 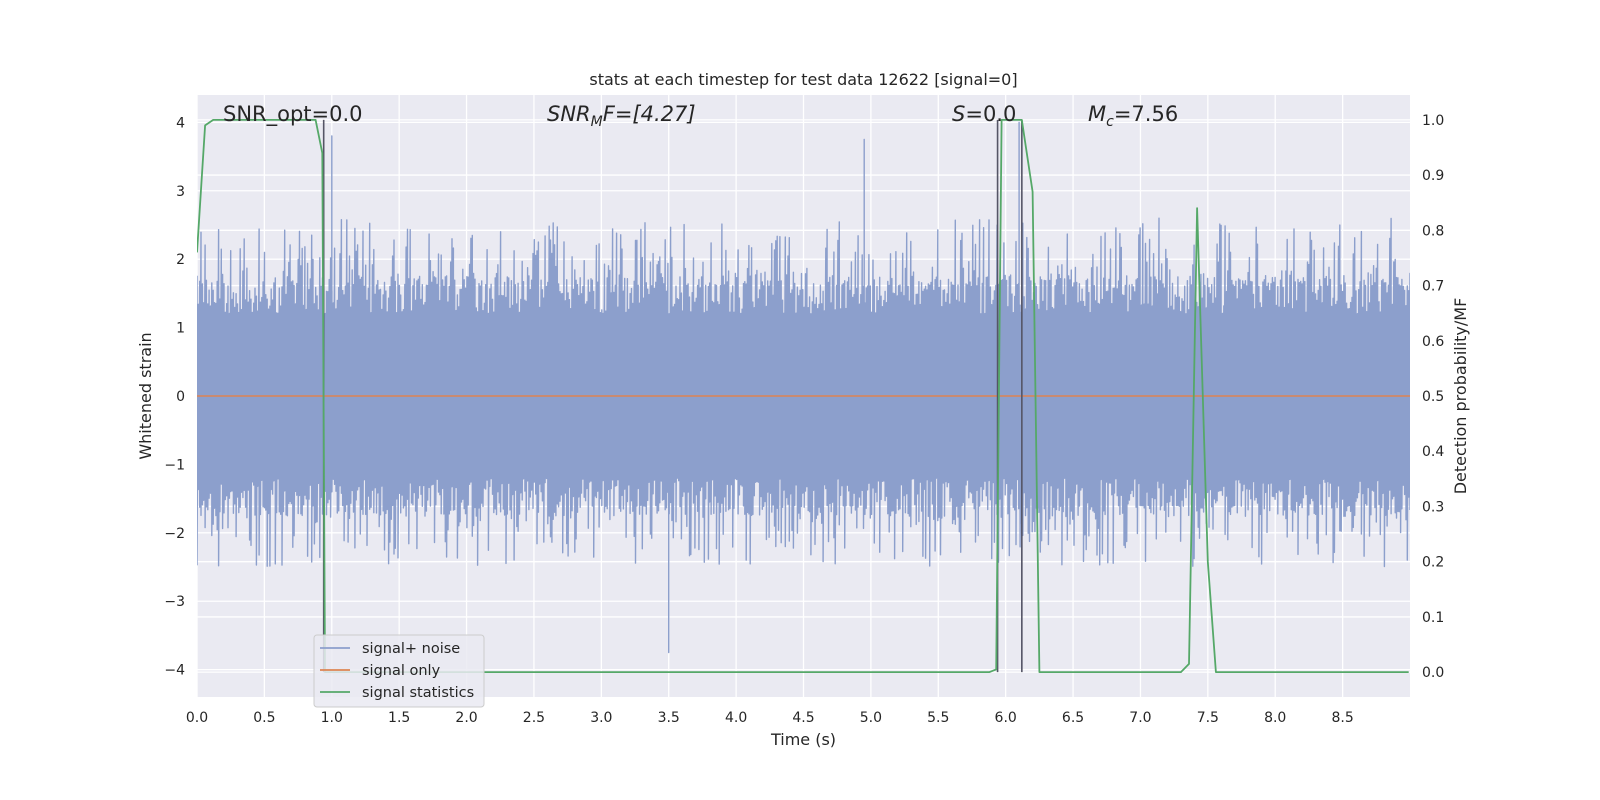 What do you see at coordinates (180, 397) in the screenshot?
I see `left-y-tick-label: 0` at bounding box center [180, 397].